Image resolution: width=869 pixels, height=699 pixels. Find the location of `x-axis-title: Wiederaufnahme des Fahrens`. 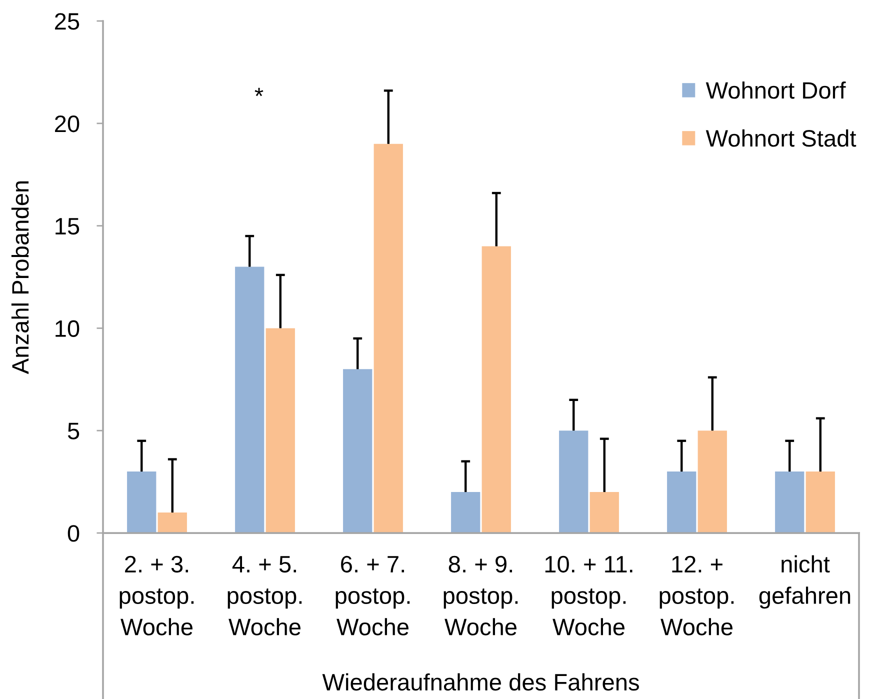

x-axis-title: Wiederaufnahme des Fahrens is located at coordinates (480, 682).